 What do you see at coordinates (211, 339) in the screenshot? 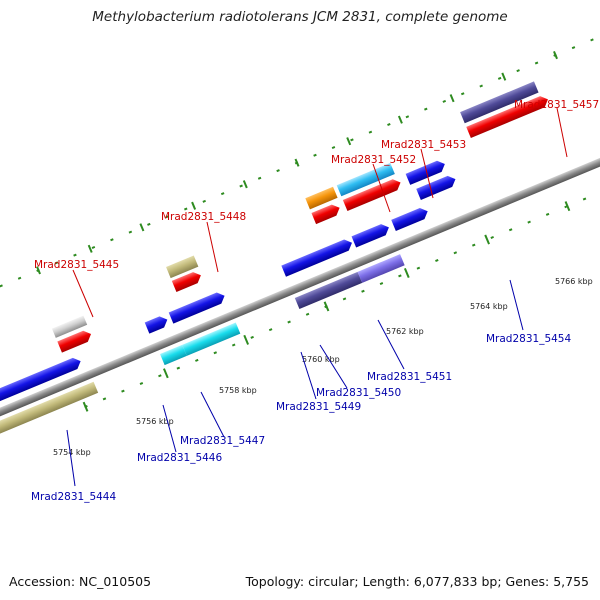
I see `gene-5447-cyan` at bounding box center [211, 339].